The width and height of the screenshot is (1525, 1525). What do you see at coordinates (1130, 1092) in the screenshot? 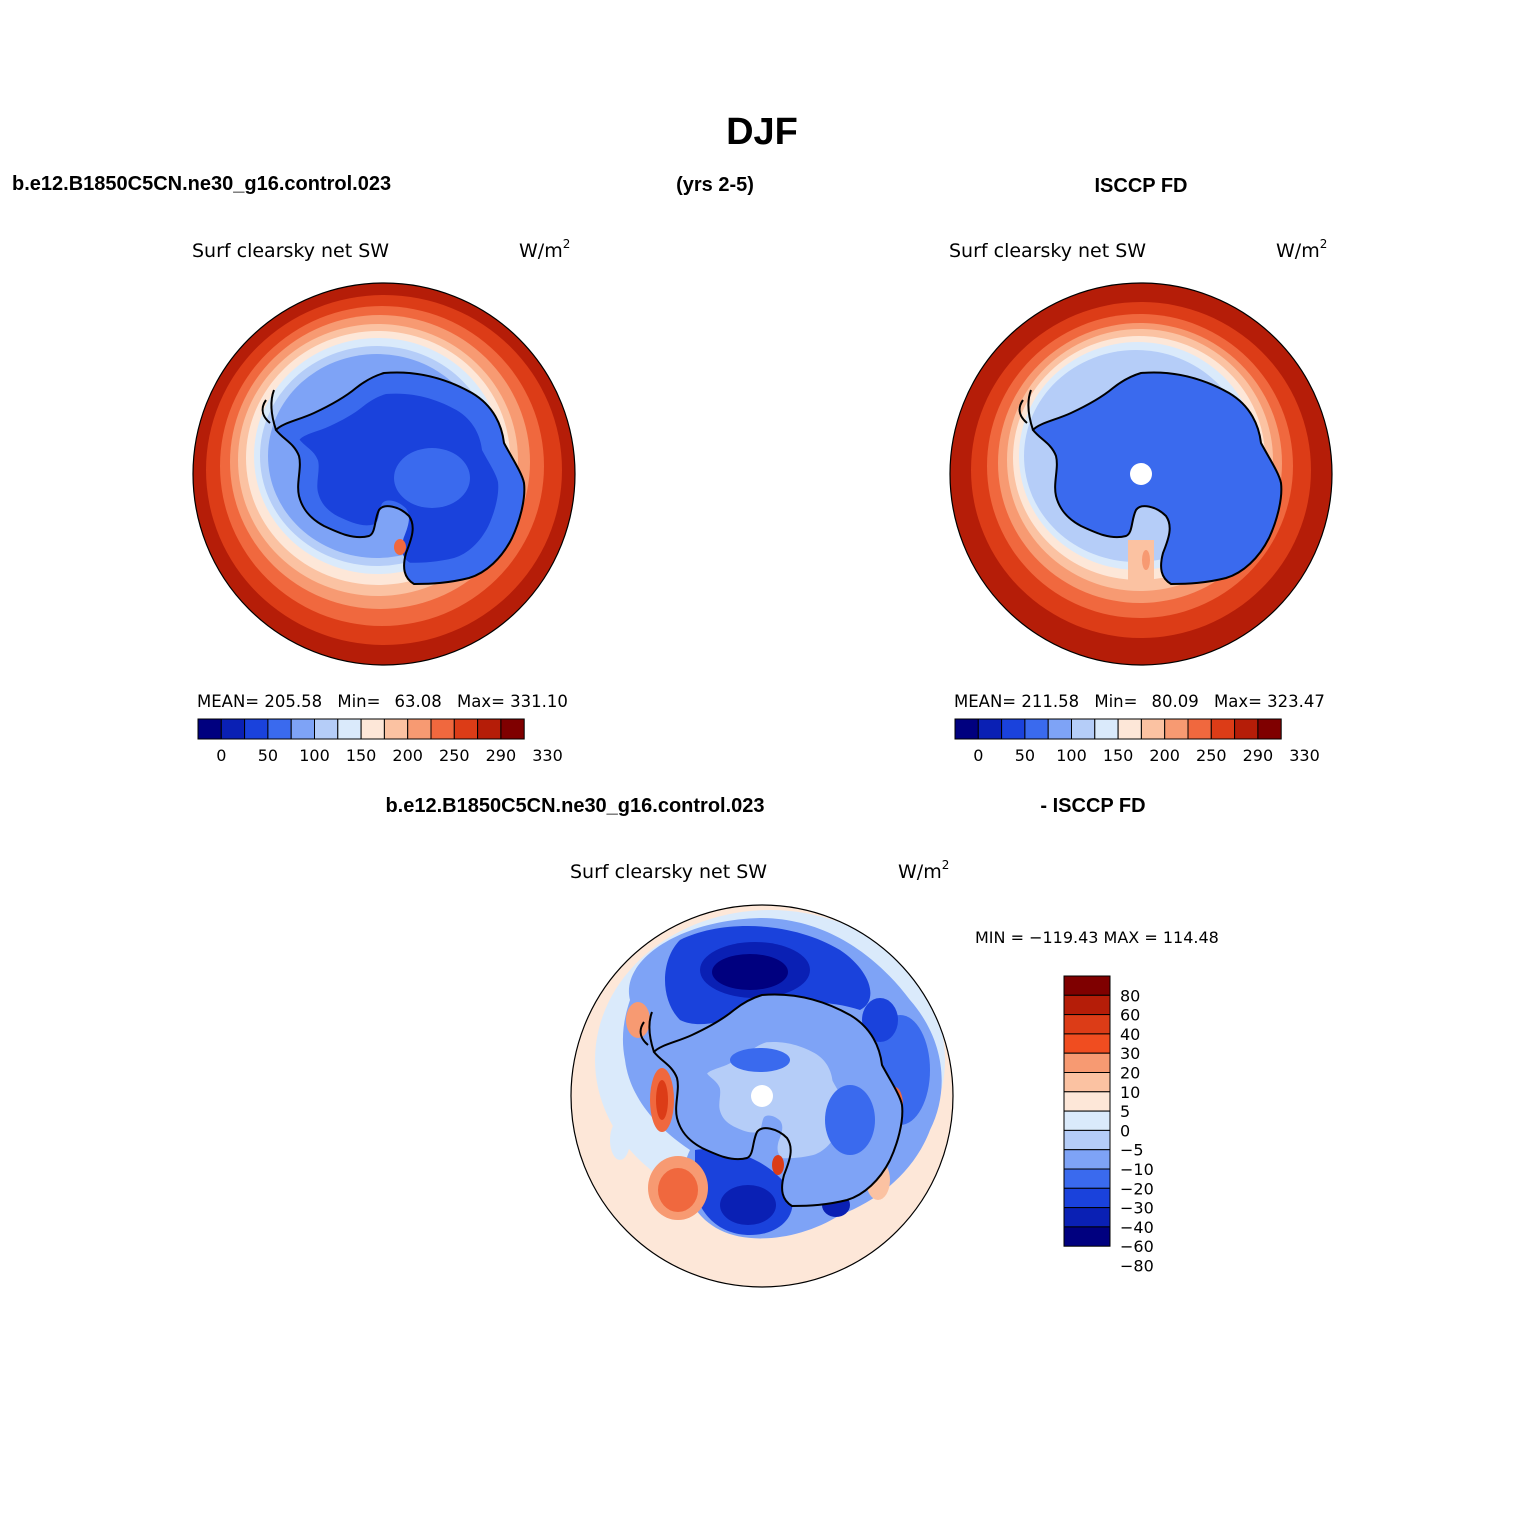
I see `diff-colorbar-label: 10` at bounding box center [1130, 1092].